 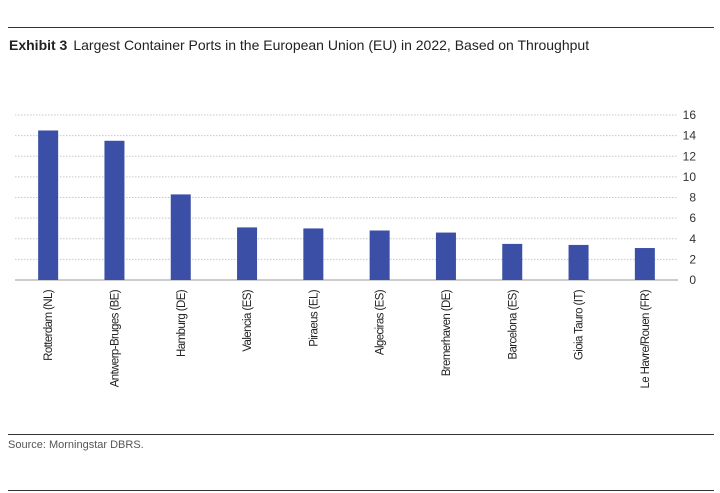 I want to click on x-tick-label: Le Havre/Rouen (FR), so click(x=646, y=338).